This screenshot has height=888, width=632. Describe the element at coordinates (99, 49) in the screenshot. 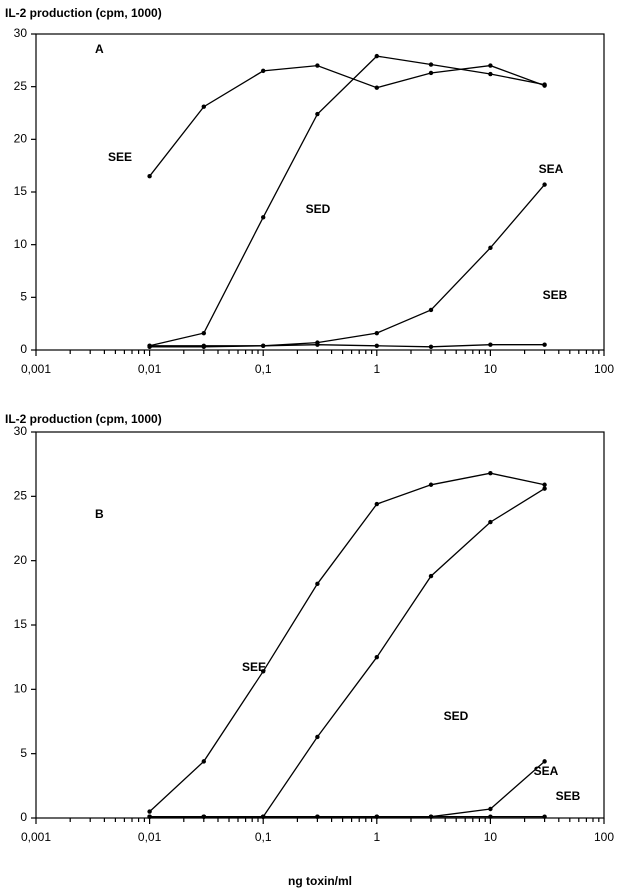

I see `panel-label: A` at that location.